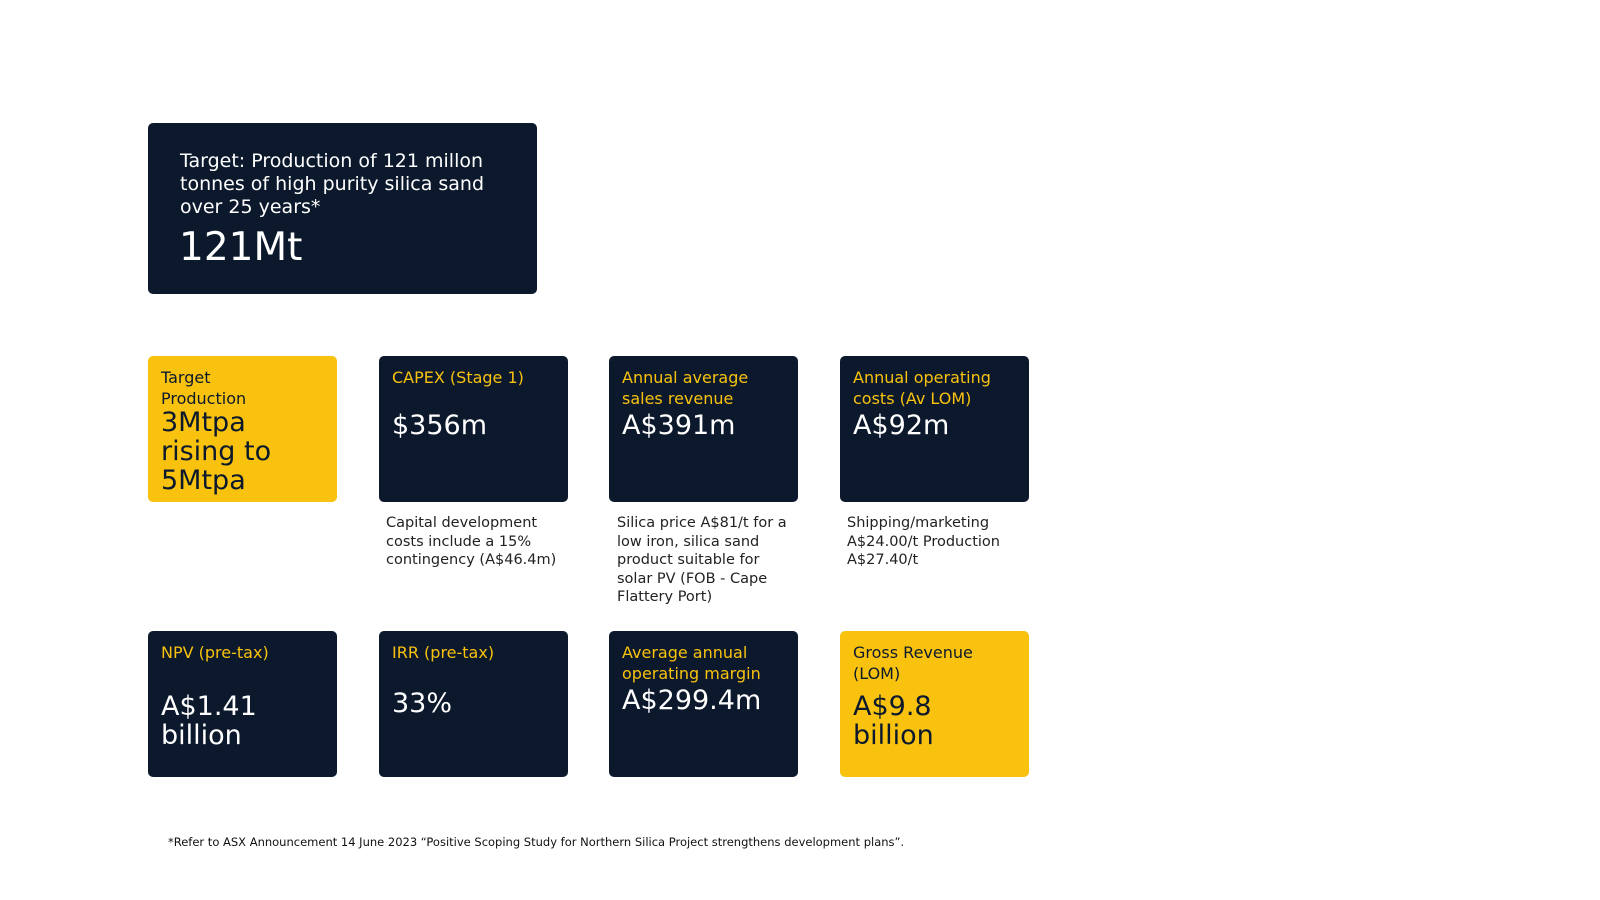 Image resolution: width=1600 pixels, height=900 pixels. Describe the element at coordinates (458, 377) in the screenshot. I see `capex-label: CAPEX (Stage 1)` at that location.